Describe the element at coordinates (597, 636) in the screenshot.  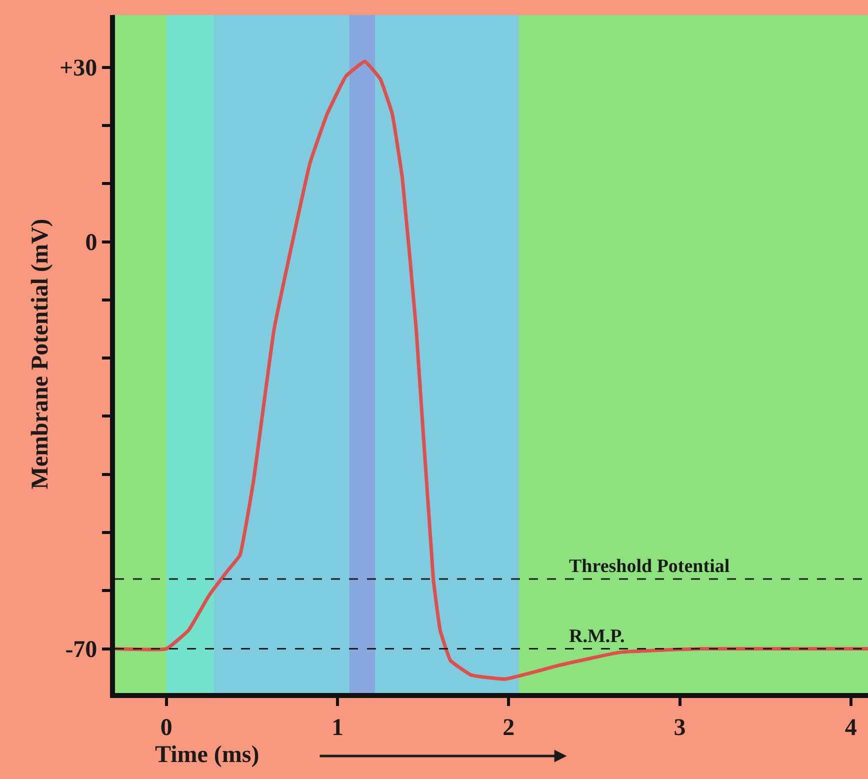
I see `ref-line-label: R.M.P.` at that location.